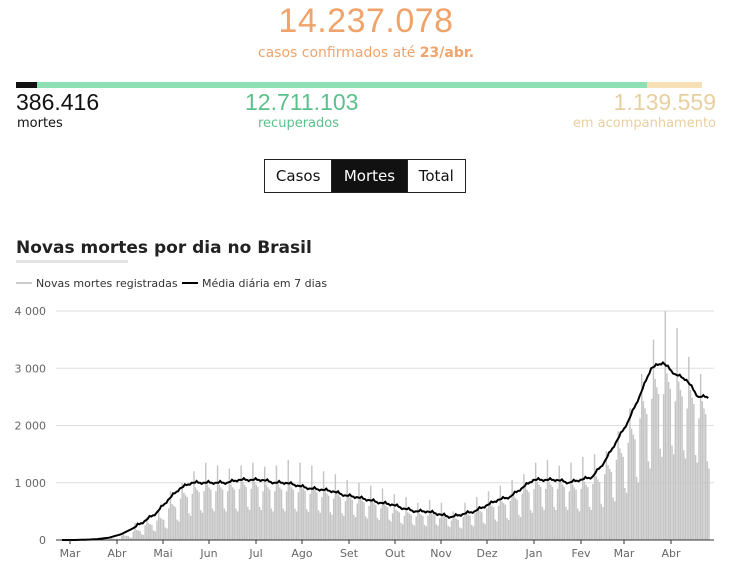 The height and width of the screenshot is (572, 738). Describe the element at coordinates (72, 261) in the screenshot. I see `chart-title-underline` at that location.